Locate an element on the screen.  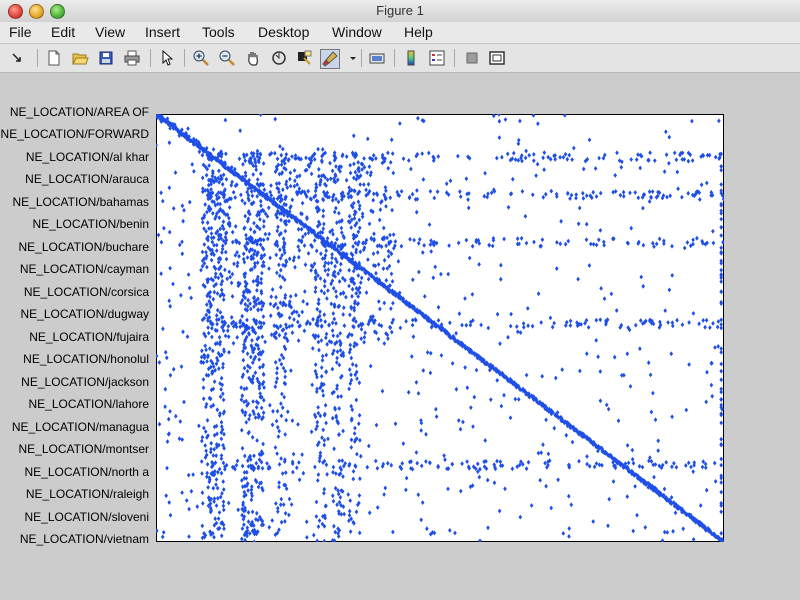
data-cursor-icon is located at coordinates (304, 58).